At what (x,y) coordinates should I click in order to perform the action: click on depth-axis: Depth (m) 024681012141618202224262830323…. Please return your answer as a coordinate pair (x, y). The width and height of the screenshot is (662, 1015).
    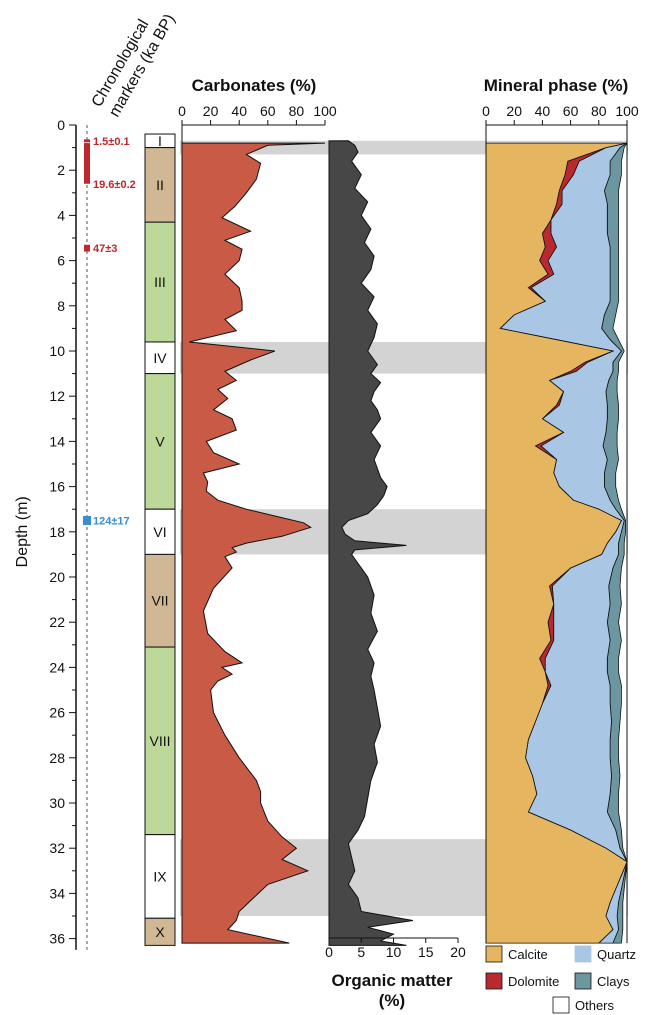
    Looking at the image, I should click on (45, 533).